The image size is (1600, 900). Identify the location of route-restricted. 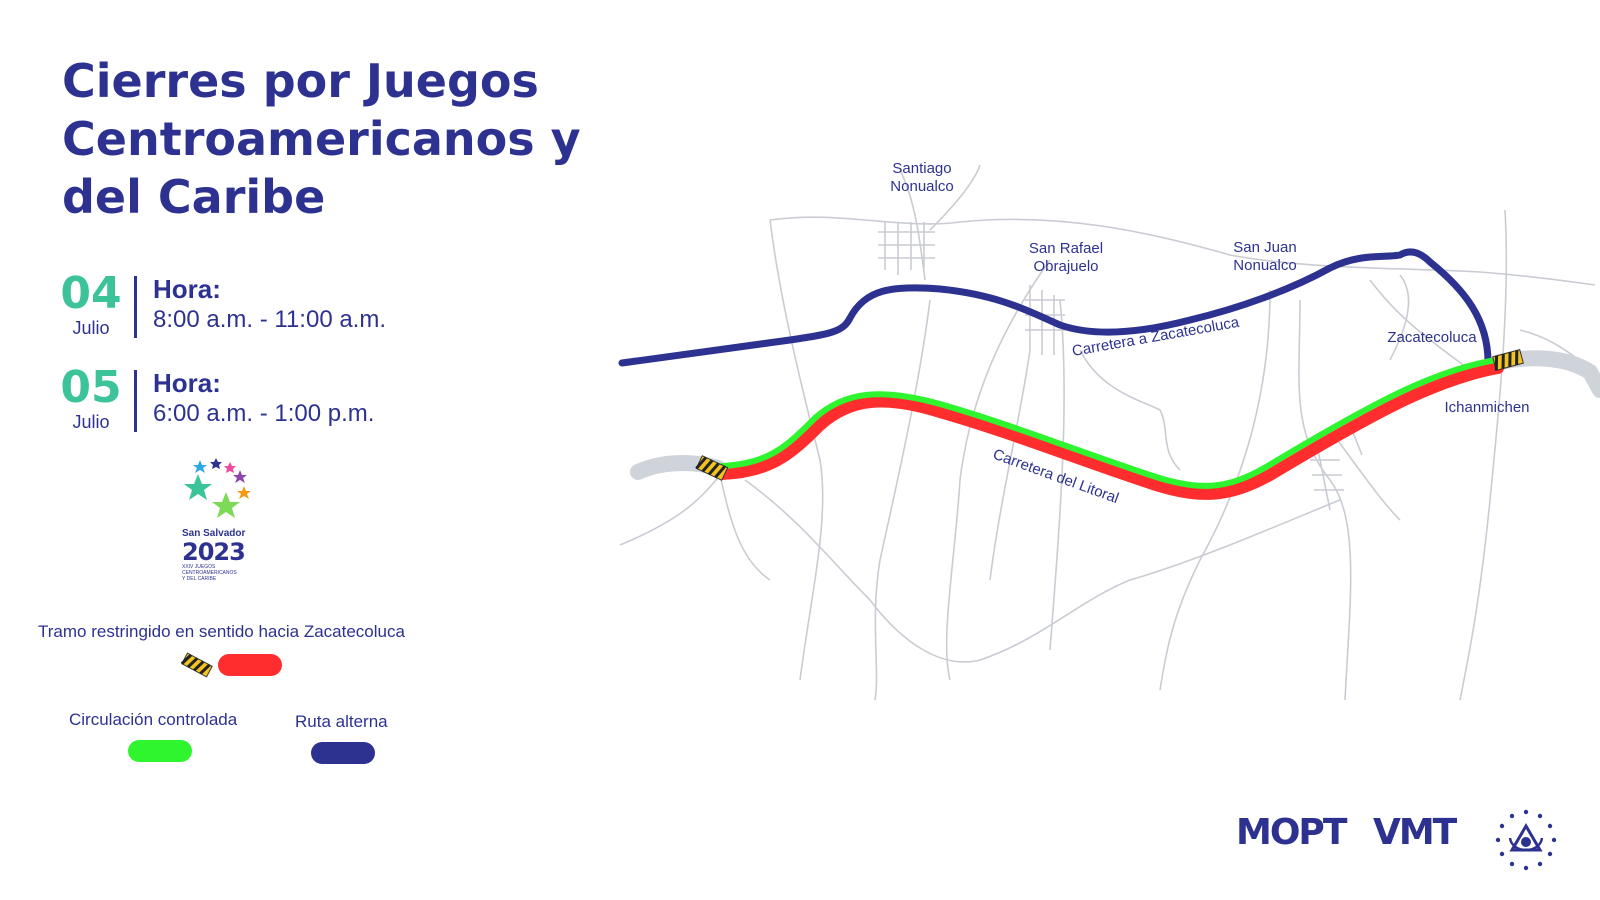
(1110, 431).